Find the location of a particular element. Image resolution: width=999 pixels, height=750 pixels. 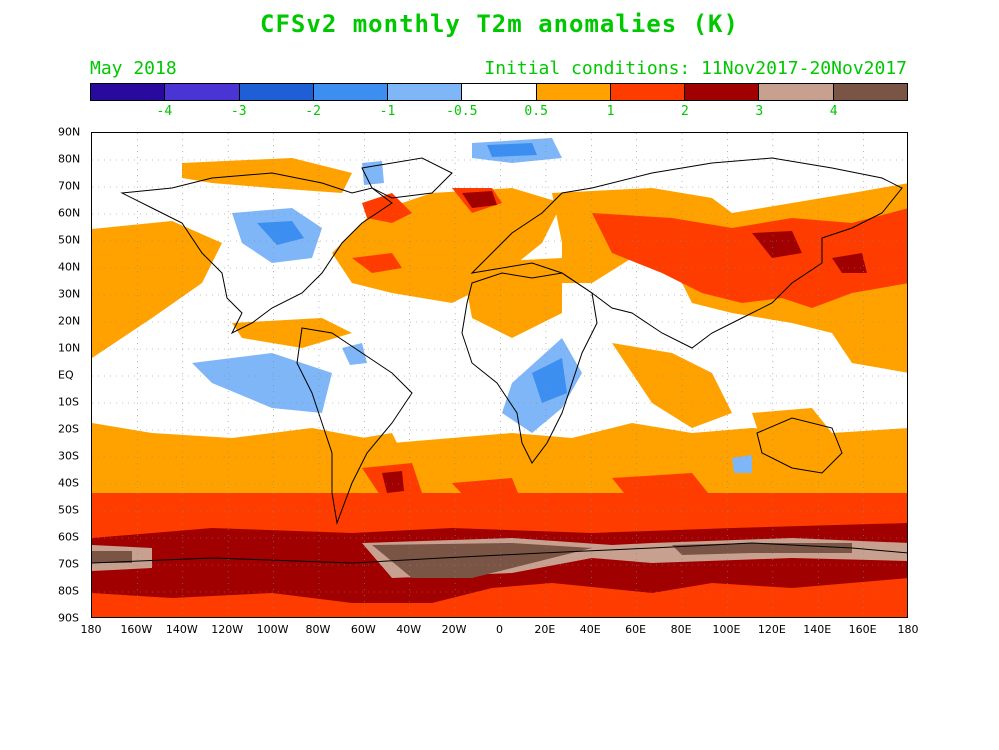

longitude-label: 0 is located at coordinates (499, 629).